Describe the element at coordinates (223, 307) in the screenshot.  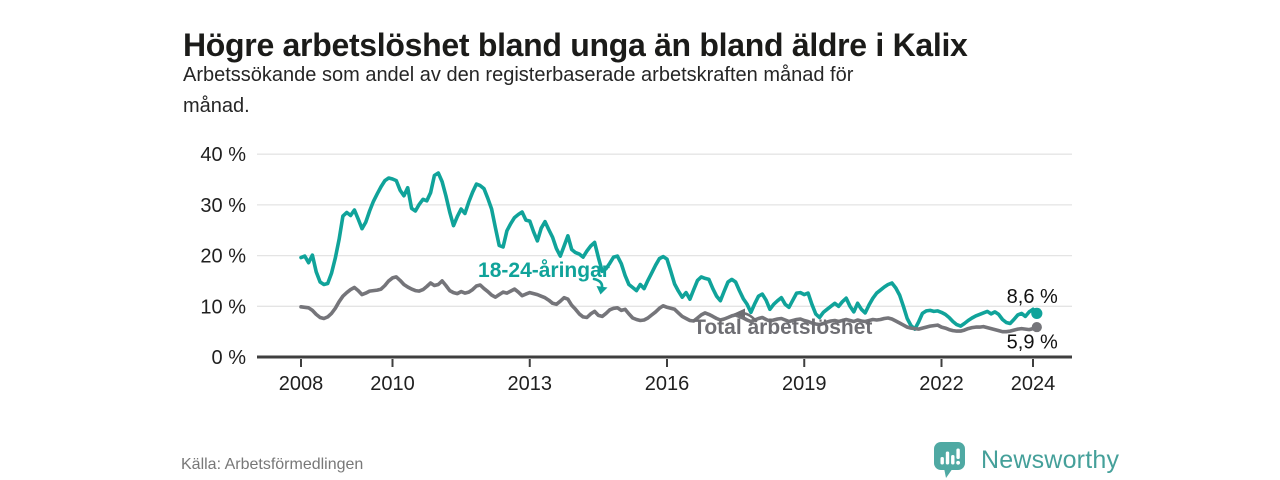
I see `y-tick-label: 10 %` at that location.